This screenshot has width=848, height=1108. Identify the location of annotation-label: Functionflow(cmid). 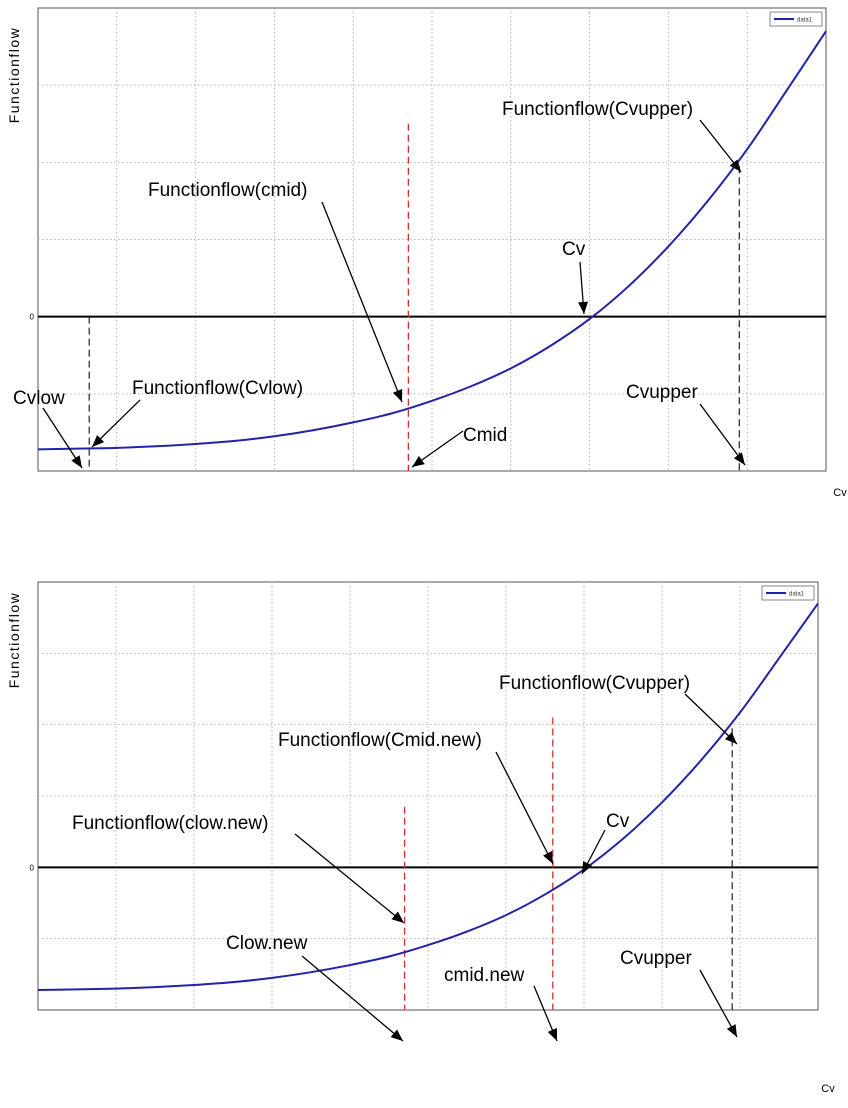
(227, 190).